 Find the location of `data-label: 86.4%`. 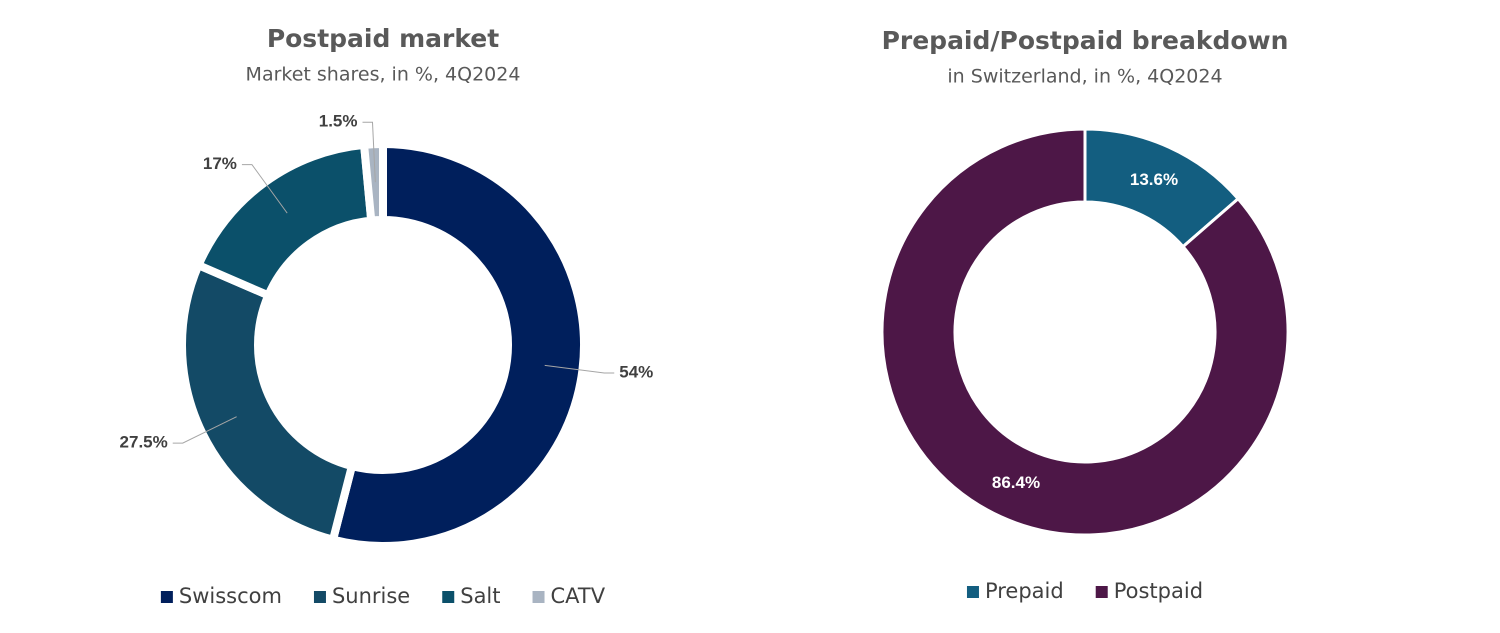

data-label: 86.4% is located at coordinates (1016, 482).